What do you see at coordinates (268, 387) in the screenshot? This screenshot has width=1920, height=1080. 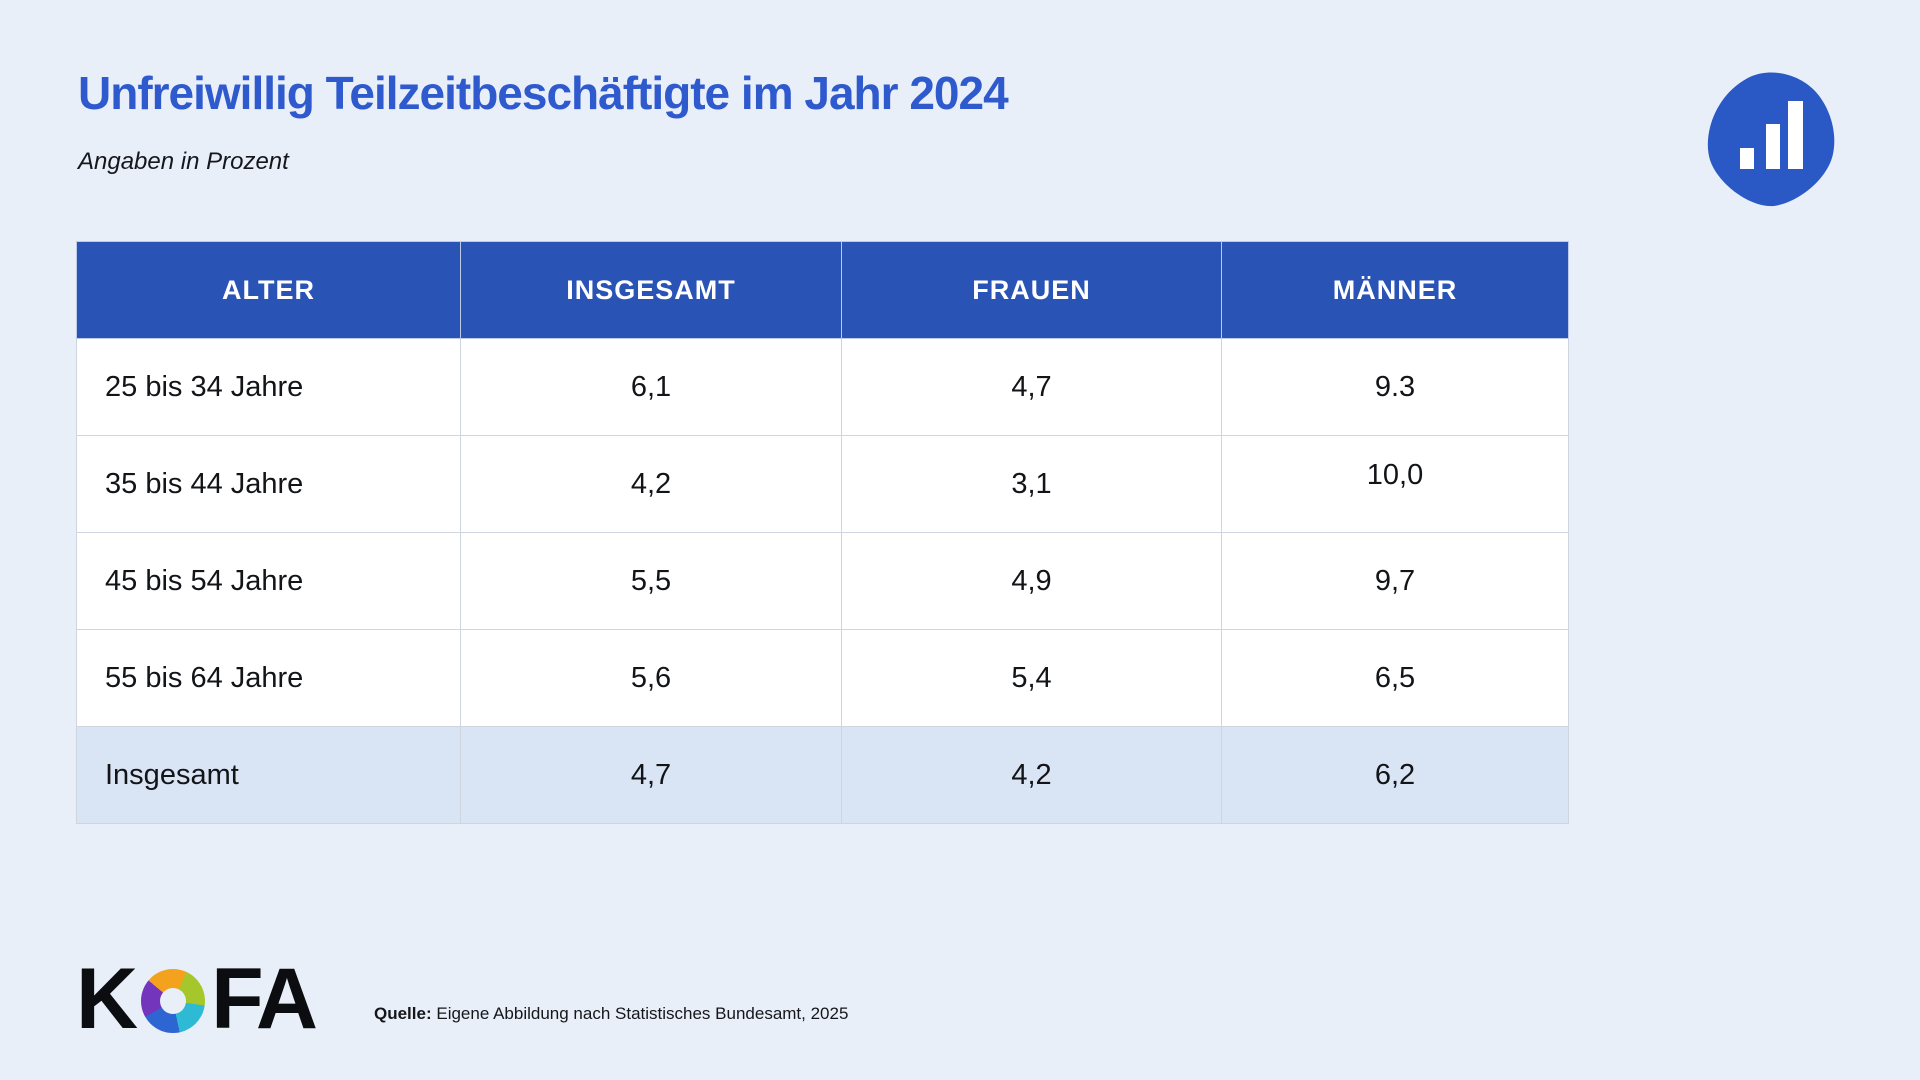 I see `row-label: 25 bis 34 Jahre` at bounding box center [268, 387].